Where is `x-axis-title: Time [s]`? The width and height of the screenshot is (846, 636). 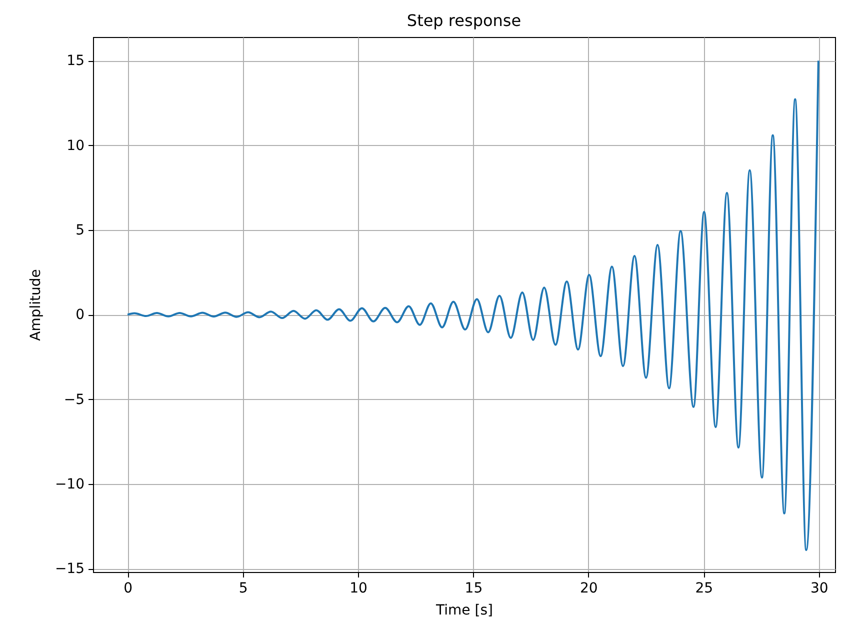 x-axis-title: Time [s] is located at coordinates (464, 610).